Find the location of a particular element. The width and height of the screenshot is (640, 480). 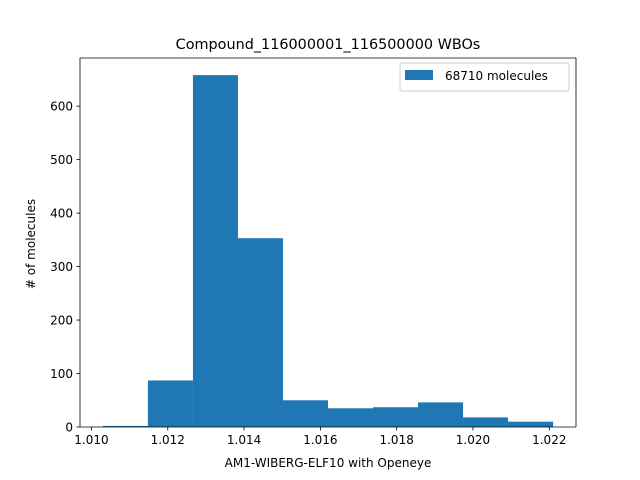

x-tick-label: 1.020 is located at coordinates (473, 440).